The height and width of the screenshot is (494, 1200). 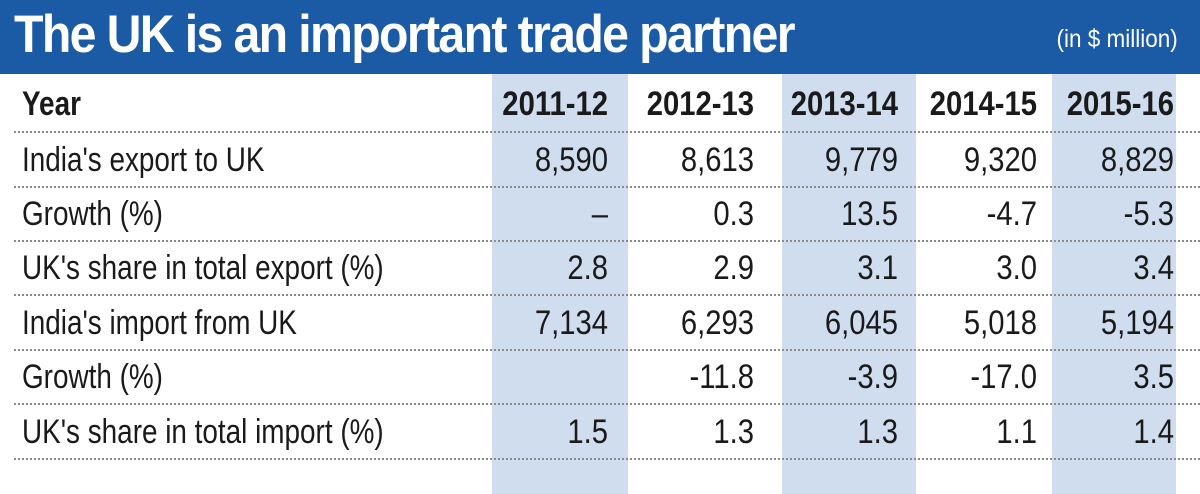 What do you see at coordinates (1003, 377) in the screenshot?
I see `data-cell: -17.0` at bounding box center [1003, 377].